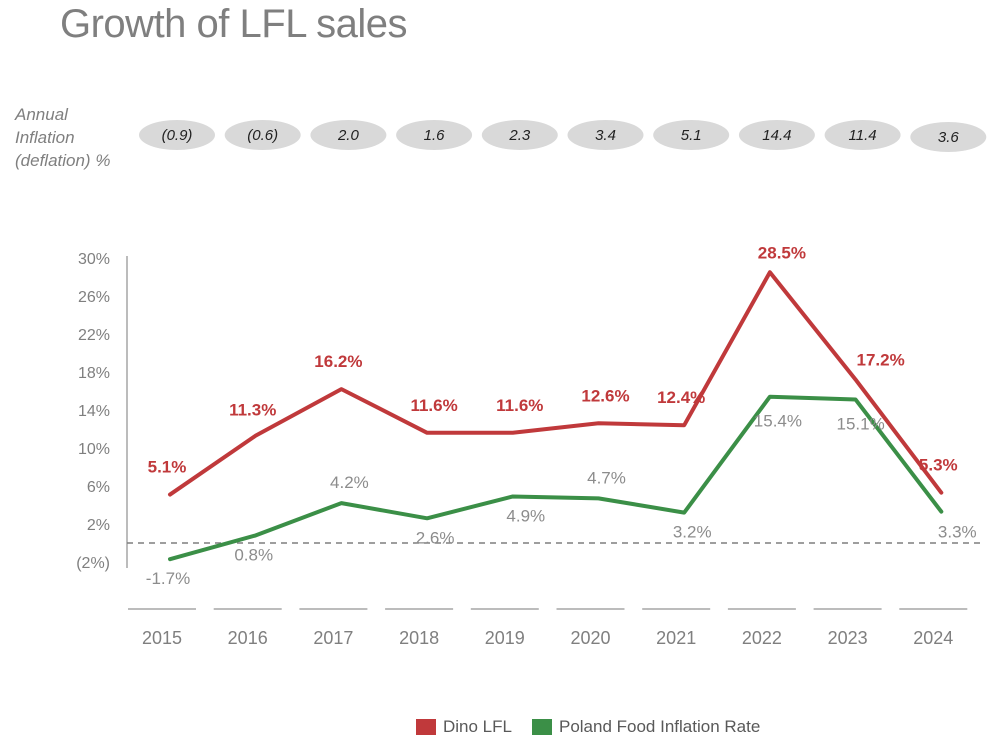 The width and height of the screenshot is (1005, 740). Describe the element at coordinates (338, 361) in the screenshot. I see `data-label-dino-2017: 16.2%` at that location.